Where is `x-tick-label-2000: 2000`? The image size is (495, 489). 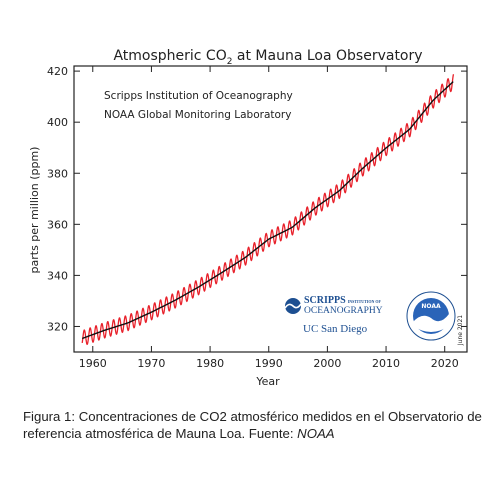
x-tick-label-2000: 2000 is located at coordinates (327, 363).